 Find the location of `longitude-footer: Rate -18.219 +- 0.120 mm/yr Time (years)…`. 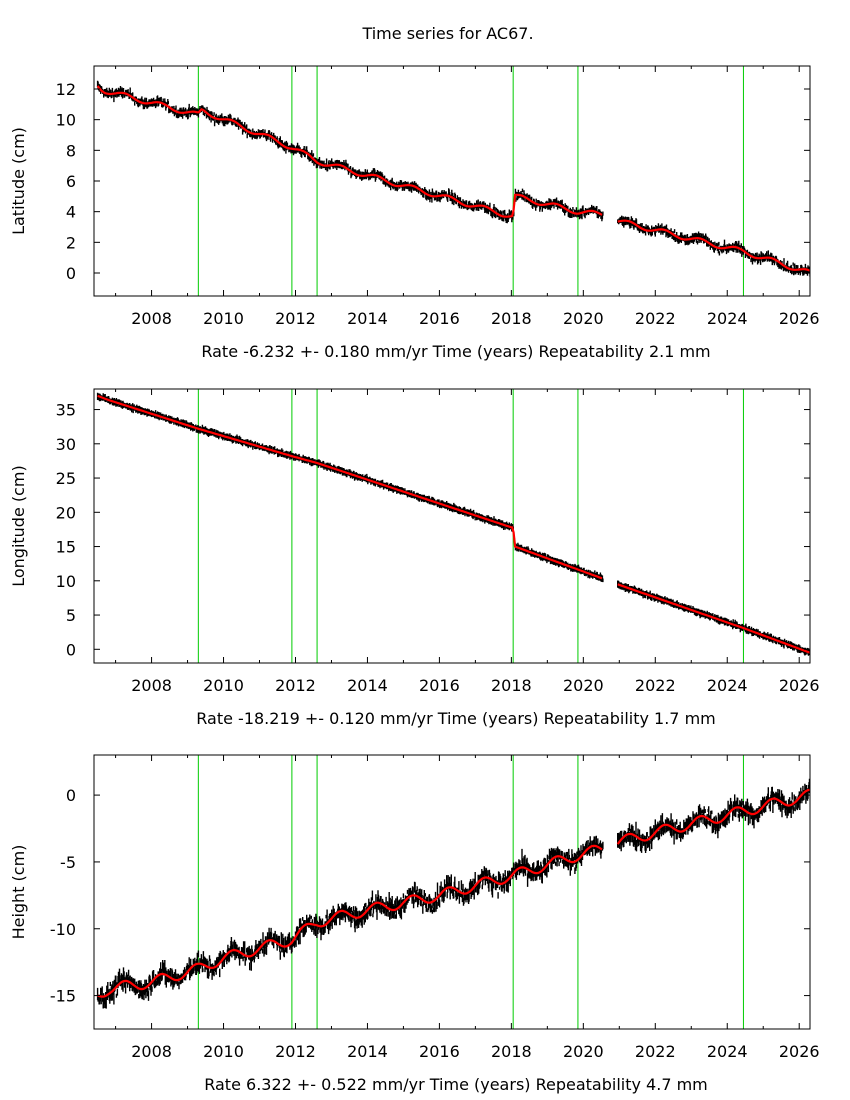

longitude-footer: Rate -18.219 +- 0.120 mm/yr Time (years)… is located at coordinates (455, 718).